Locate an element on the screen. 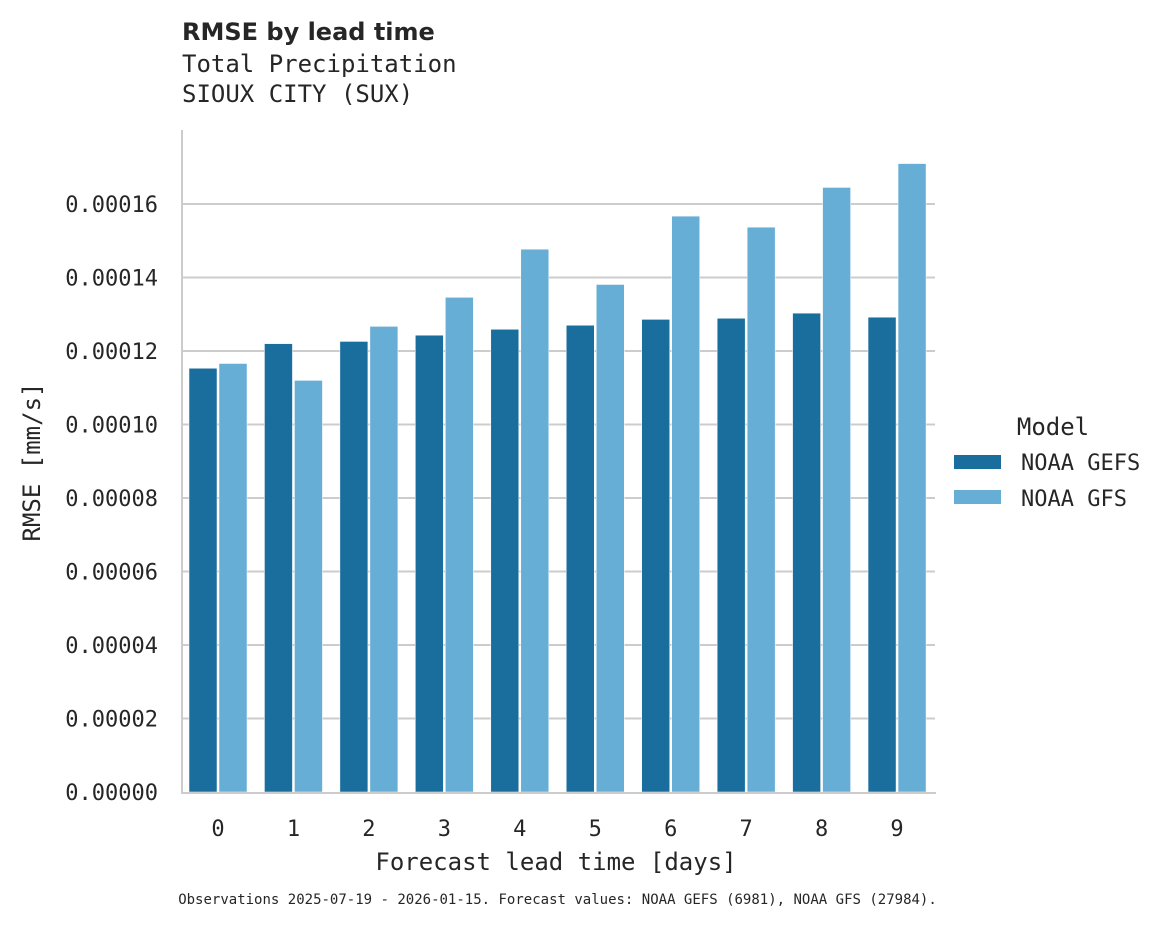 The height and width of the screenshot is (928, 1175). legend-title: Model is located at coordinates (1053, 427).